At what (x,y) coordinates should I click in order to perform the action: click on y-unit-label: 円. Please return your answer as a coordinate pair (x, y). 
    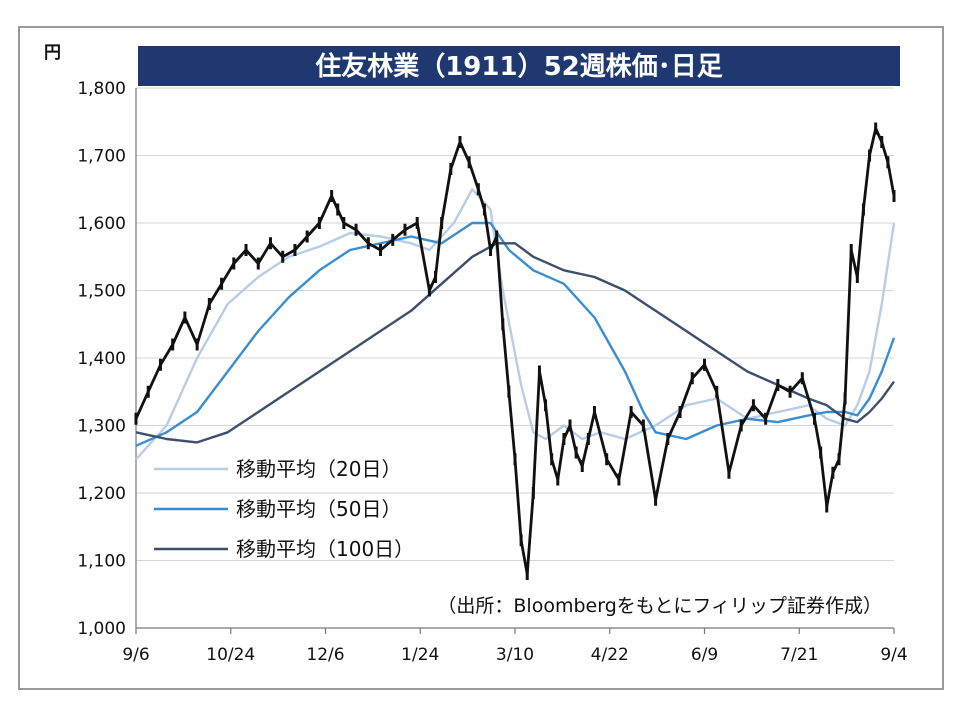
    Looking at the image, I should click on (52, 53).